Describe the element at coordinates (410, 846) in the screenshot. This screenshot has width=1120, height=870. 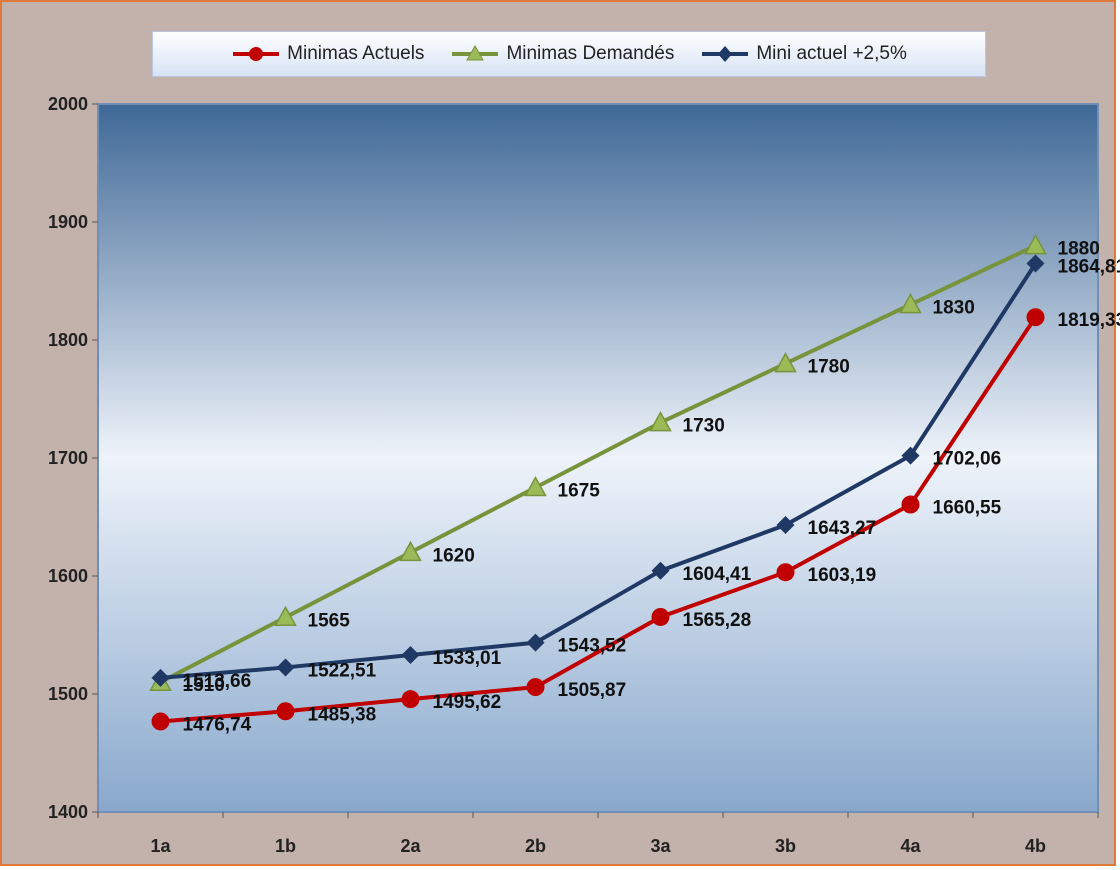
I see `x-tick-label: 2a` at that location.